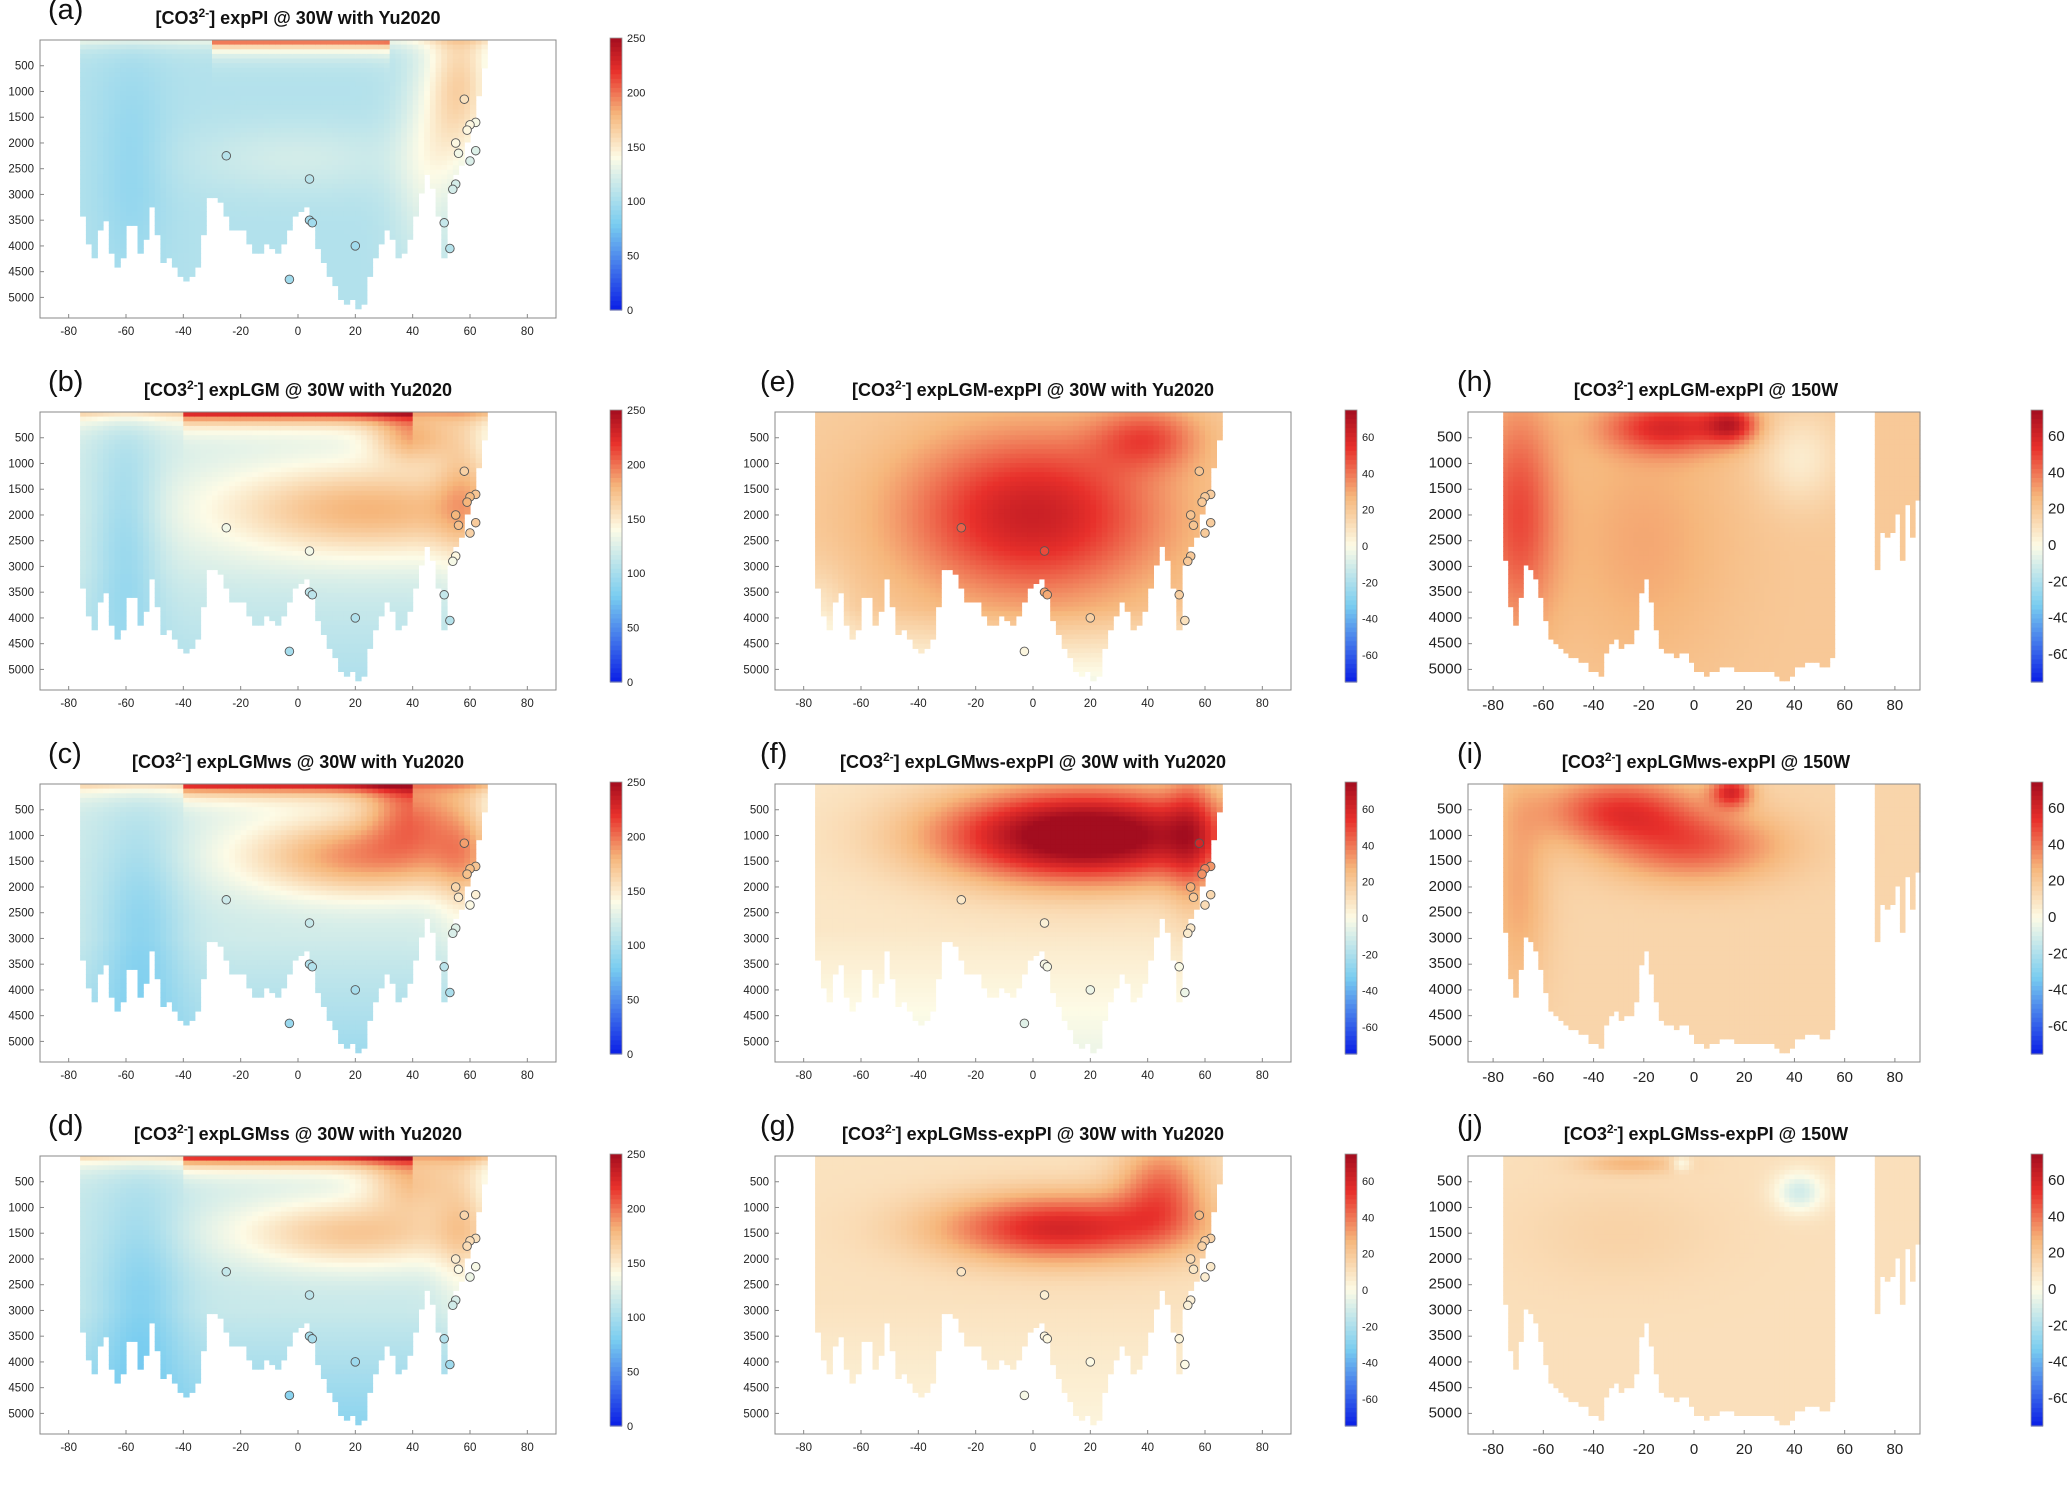 The image size is (2067, 1488). Describe the element at coordinates (2056, 509) in the screenshot. I see `colorbar-tick-label: 20` at that location.